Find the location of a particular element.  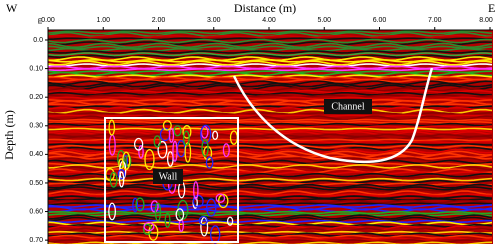

x-tick-label: 2.00 is located at coordinates (159, 20).